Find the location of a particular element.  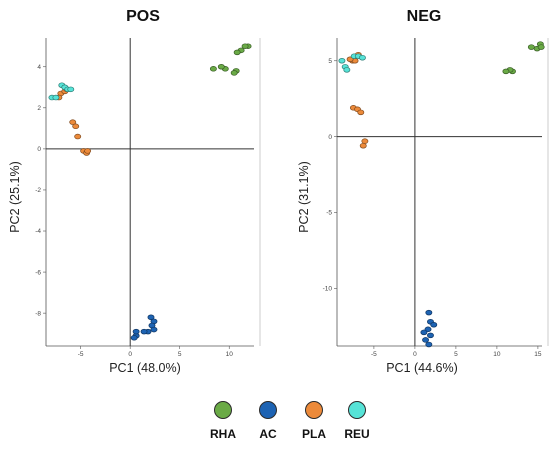

neg-x-tick-label: 5 is located at coordinates (456, 354).